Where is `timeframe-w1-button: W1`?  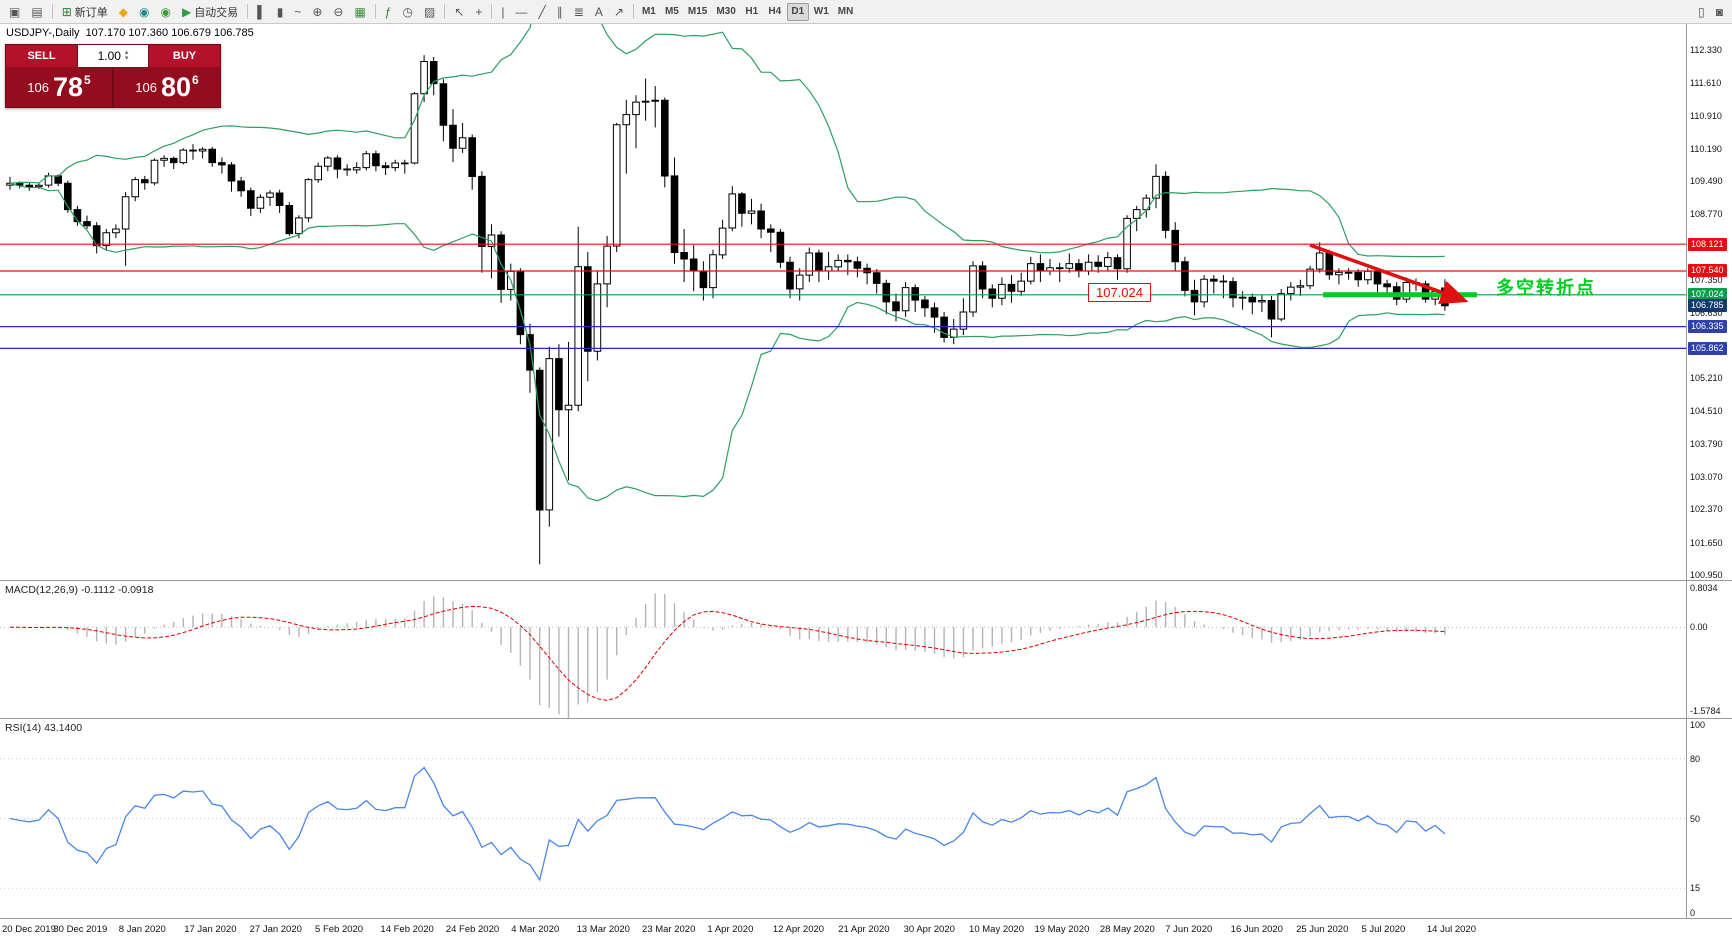 timeframe-w1-button: W1 is located at coordinates (821, 11).